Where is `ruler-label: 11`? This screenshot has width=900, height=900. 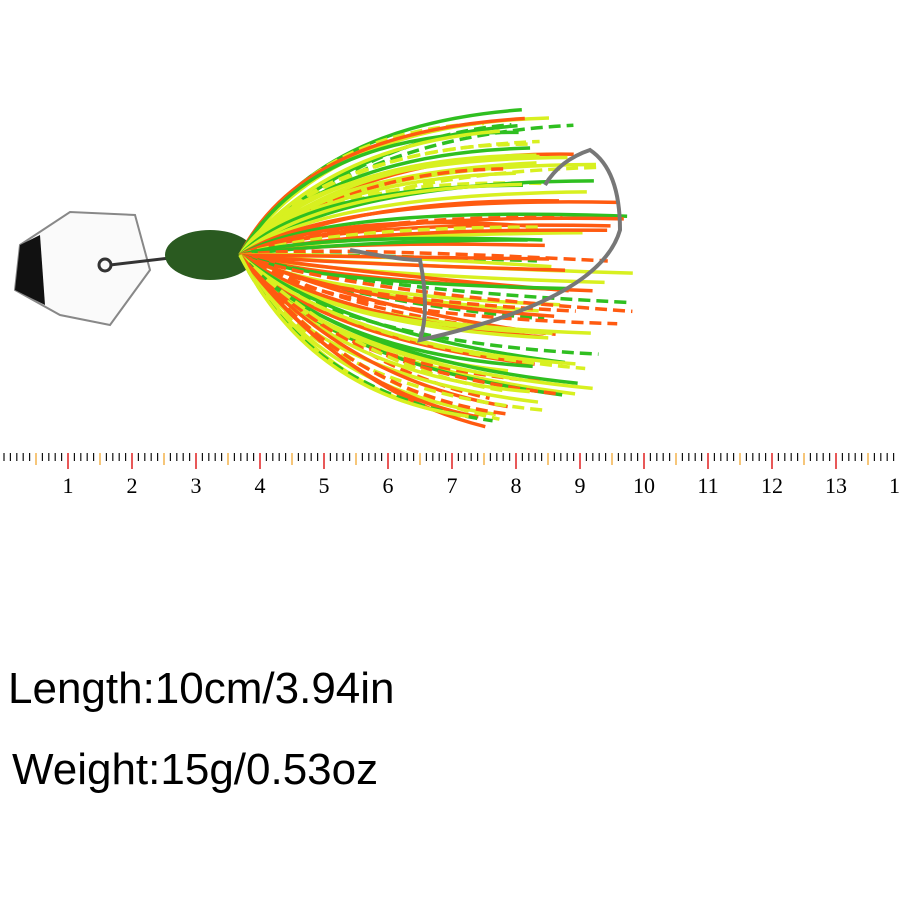 ruler-label: 11 is located at coordinates (707, 485).